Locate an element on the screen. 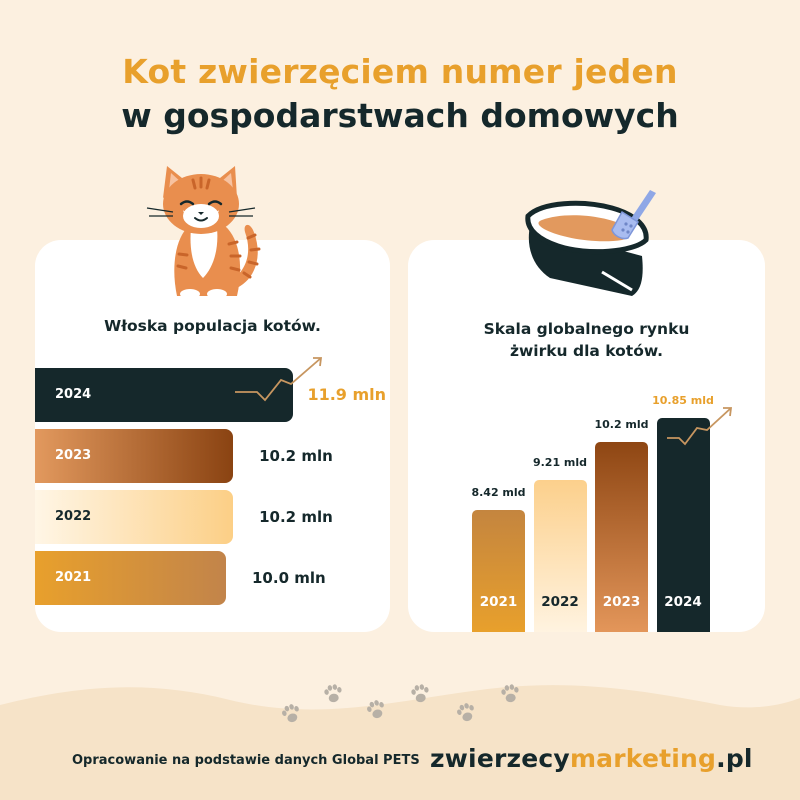 This screenshot has width=800, height=800. vbar-year-label: 2024 is located at coordinates (683, 602).